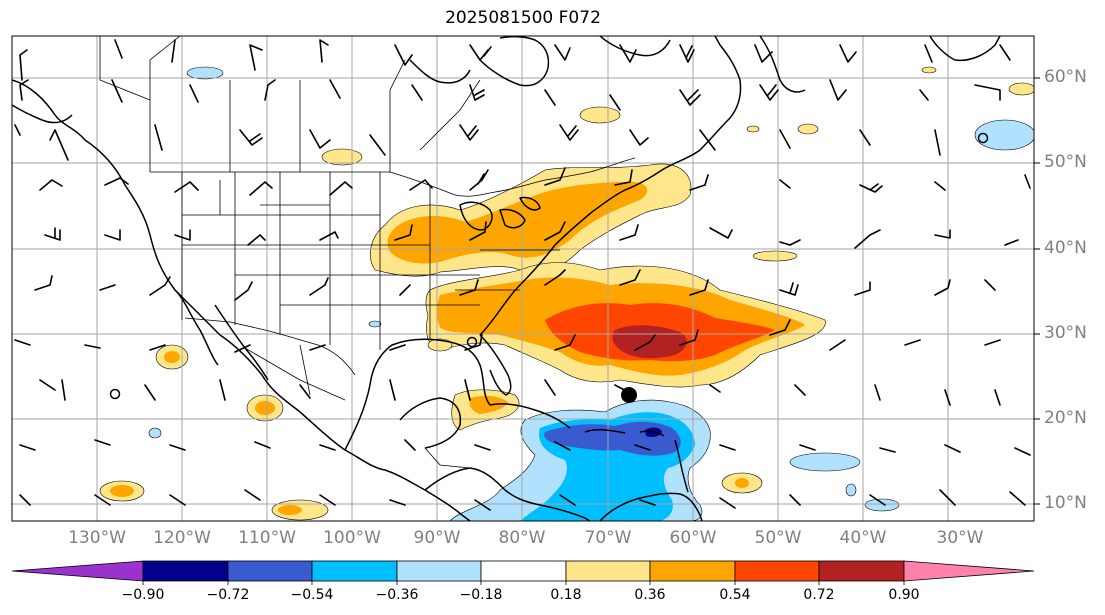  I want to click on longitude-label: 130°W, so click(97, 538).